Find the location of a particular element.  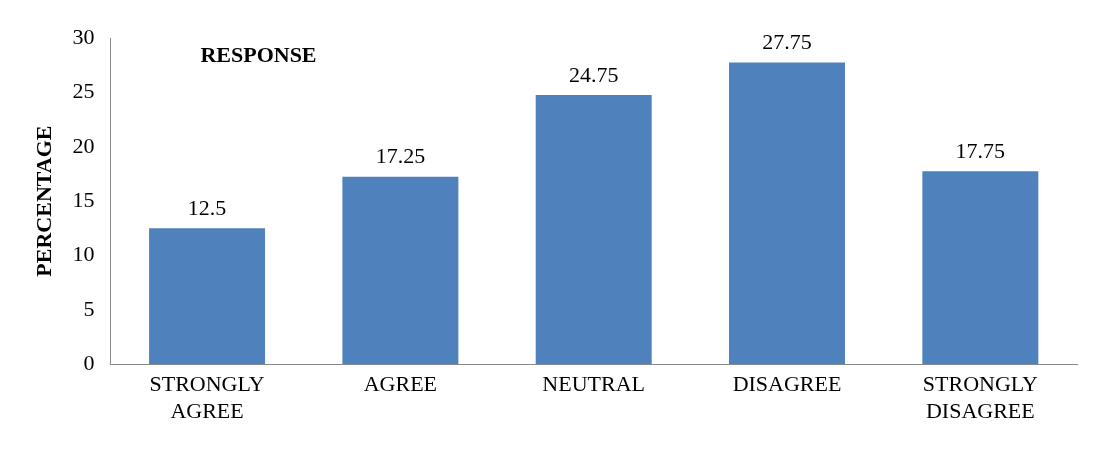

data-label: 17.25 is located at coordinates (400, 156).